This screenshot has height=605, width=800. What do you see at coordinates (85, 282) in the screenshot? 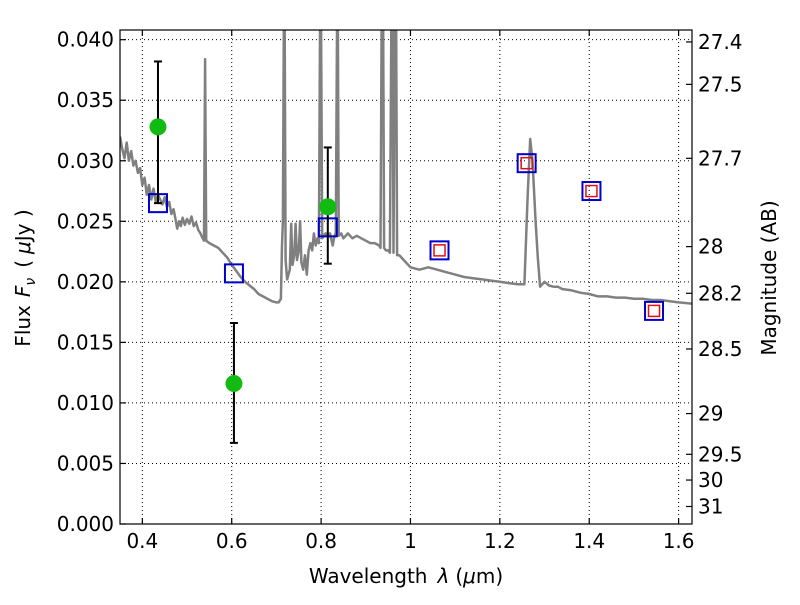
I see `y-tick-label: 0.020` at bounding box center [85, 282].